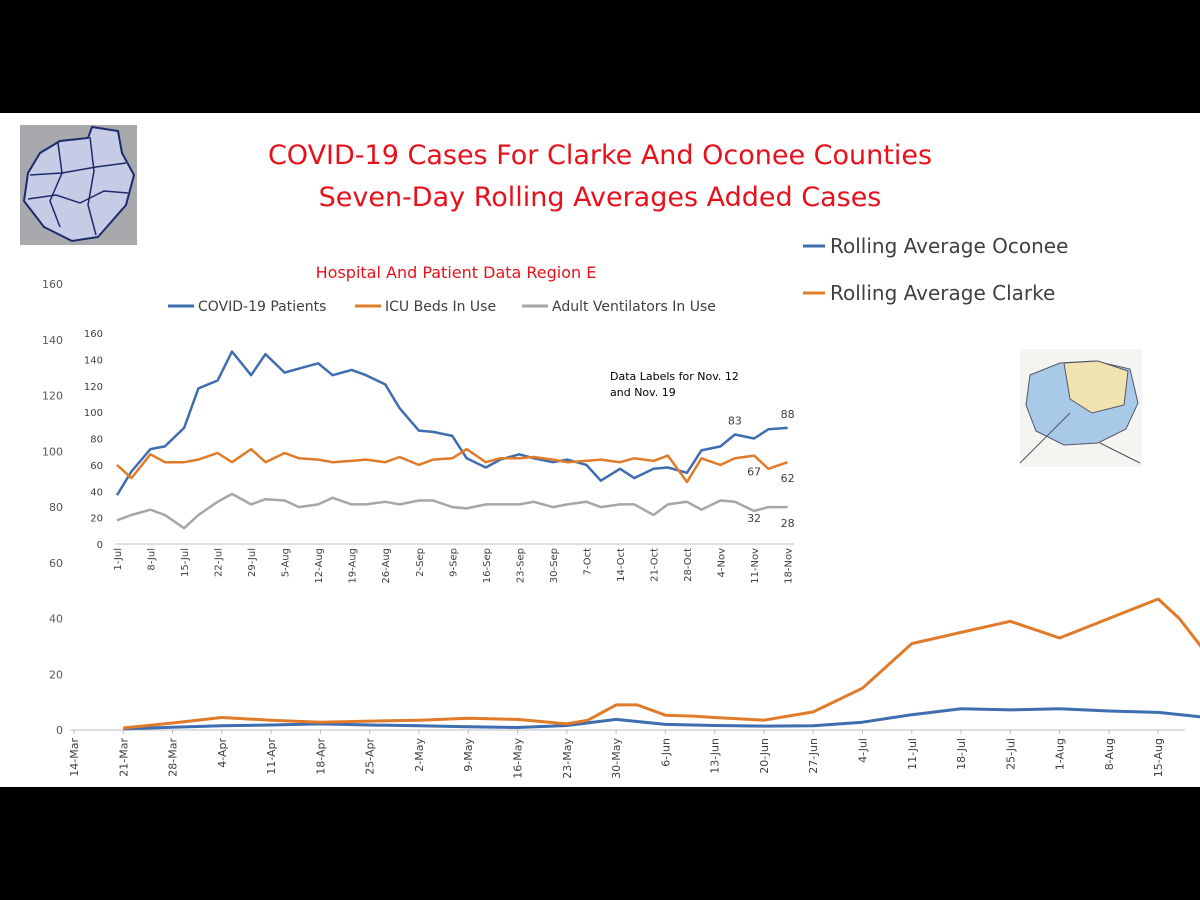  Describe the element at coordinates (319, 566) in the screenshot. I see `inset-x-tick-label: 12-Aug` at that location.